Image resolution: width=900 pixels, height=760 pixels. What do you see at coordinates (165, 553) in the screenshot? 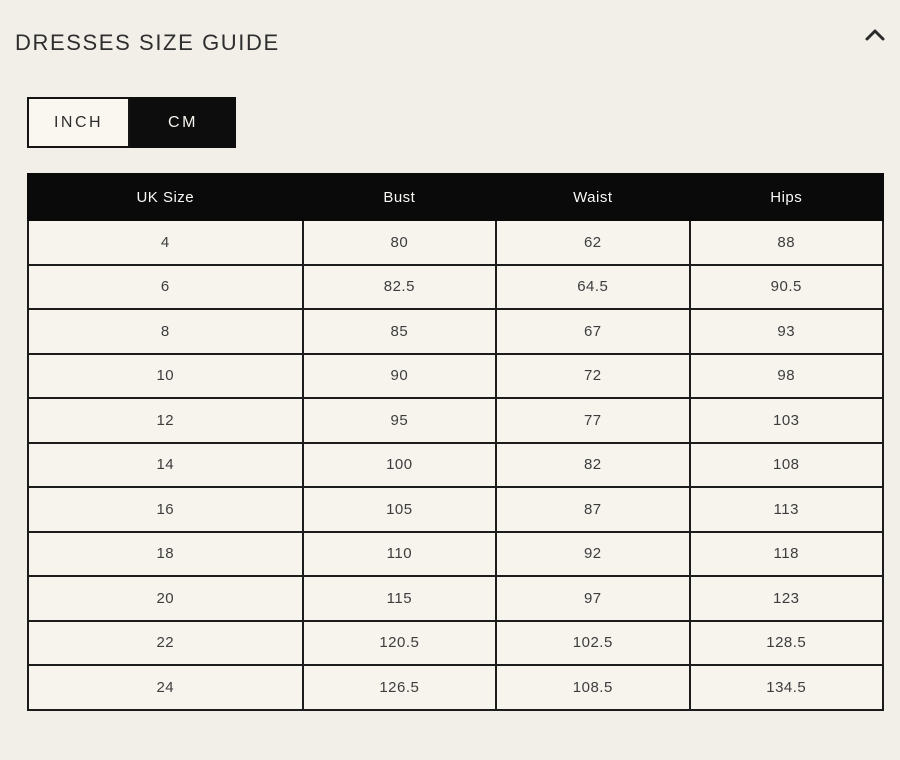
I see `table-cell: 18` at bounding box center [165, 553].